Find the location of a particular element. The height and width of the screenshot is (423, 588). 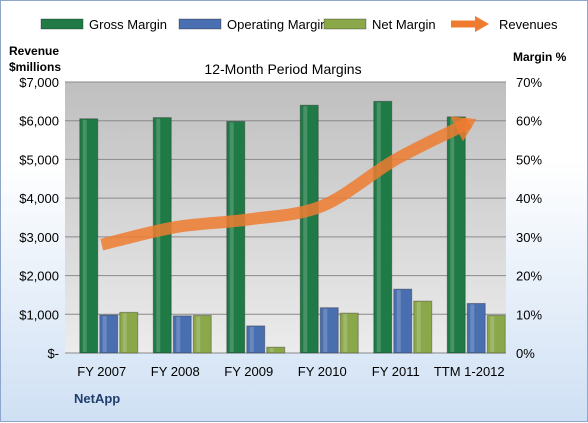

right-tick-label: 50% is located at coordinates (529, 159).